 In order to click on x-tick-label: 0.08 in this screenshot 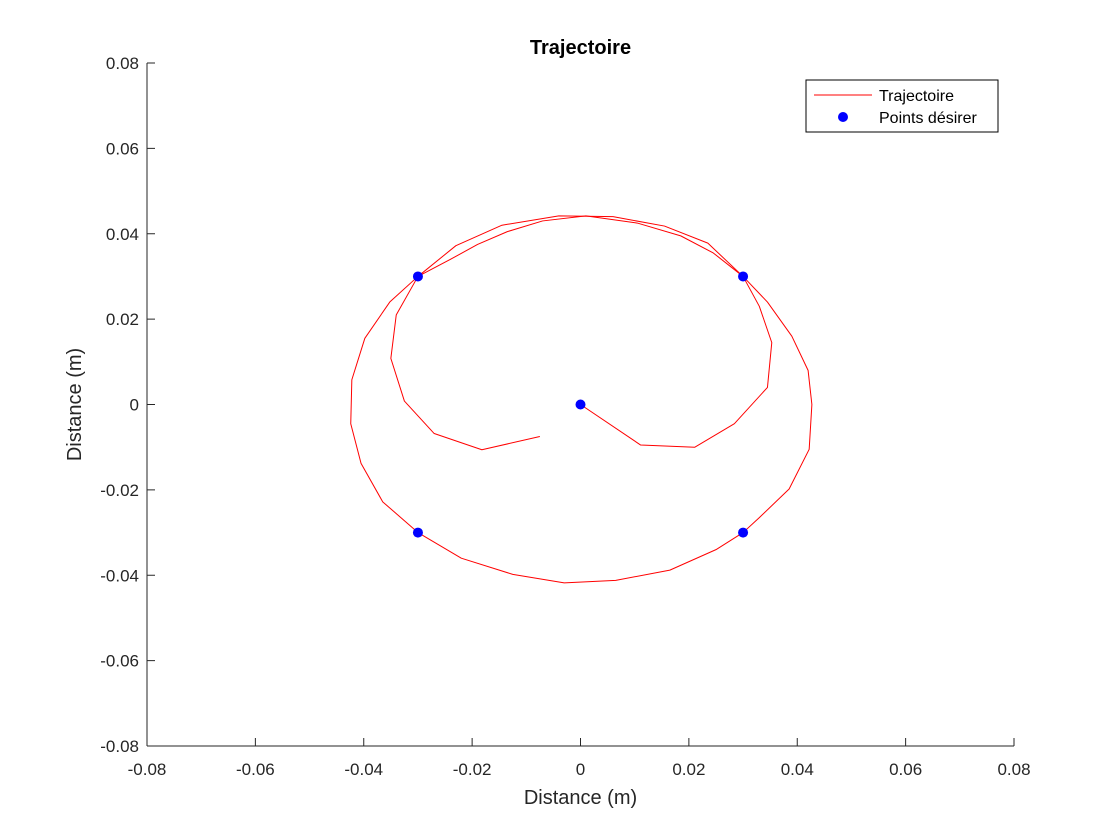, I will do `click(1013, 769)`.